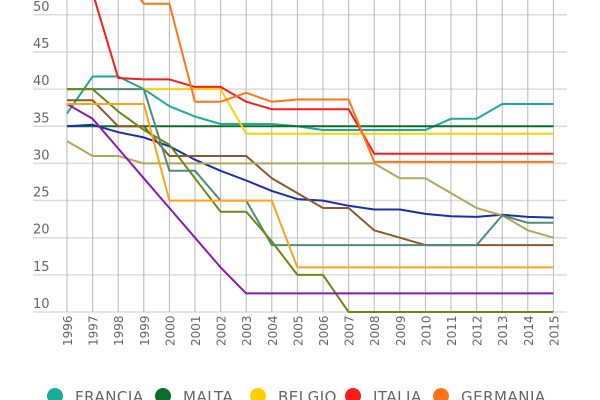 The image size is (600, 400). Describe the element at coordinates (247, 330) in the screenshot. I see `x-tick-label: 2003` at that location.